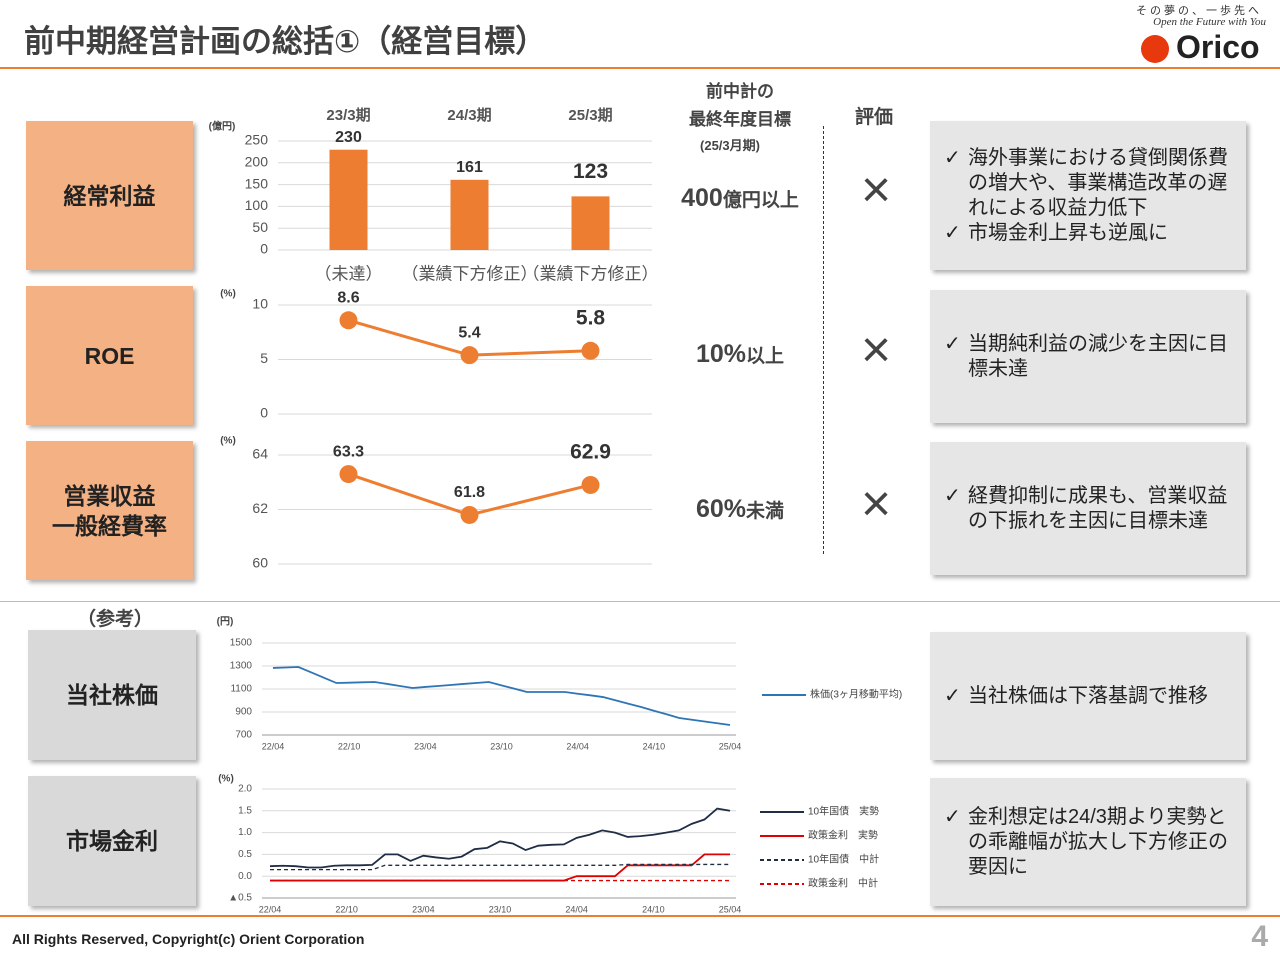  I want to click on y-tick-label: 1100, so click(241, 689).